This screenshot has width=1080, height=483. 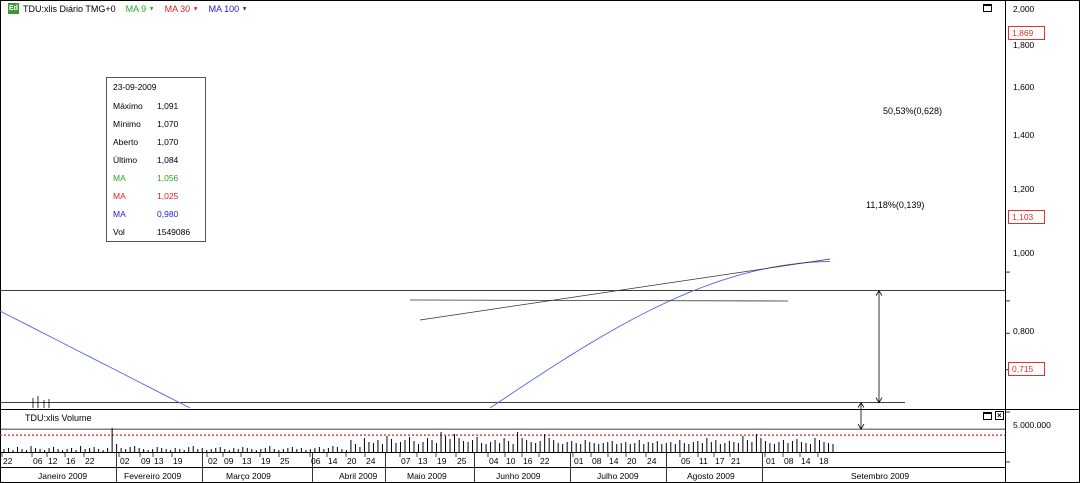 What do you see at coordinates (1024, 331) in the screenshot?
I see `price-tick: 0,800` at bounding box center [1024, 331].